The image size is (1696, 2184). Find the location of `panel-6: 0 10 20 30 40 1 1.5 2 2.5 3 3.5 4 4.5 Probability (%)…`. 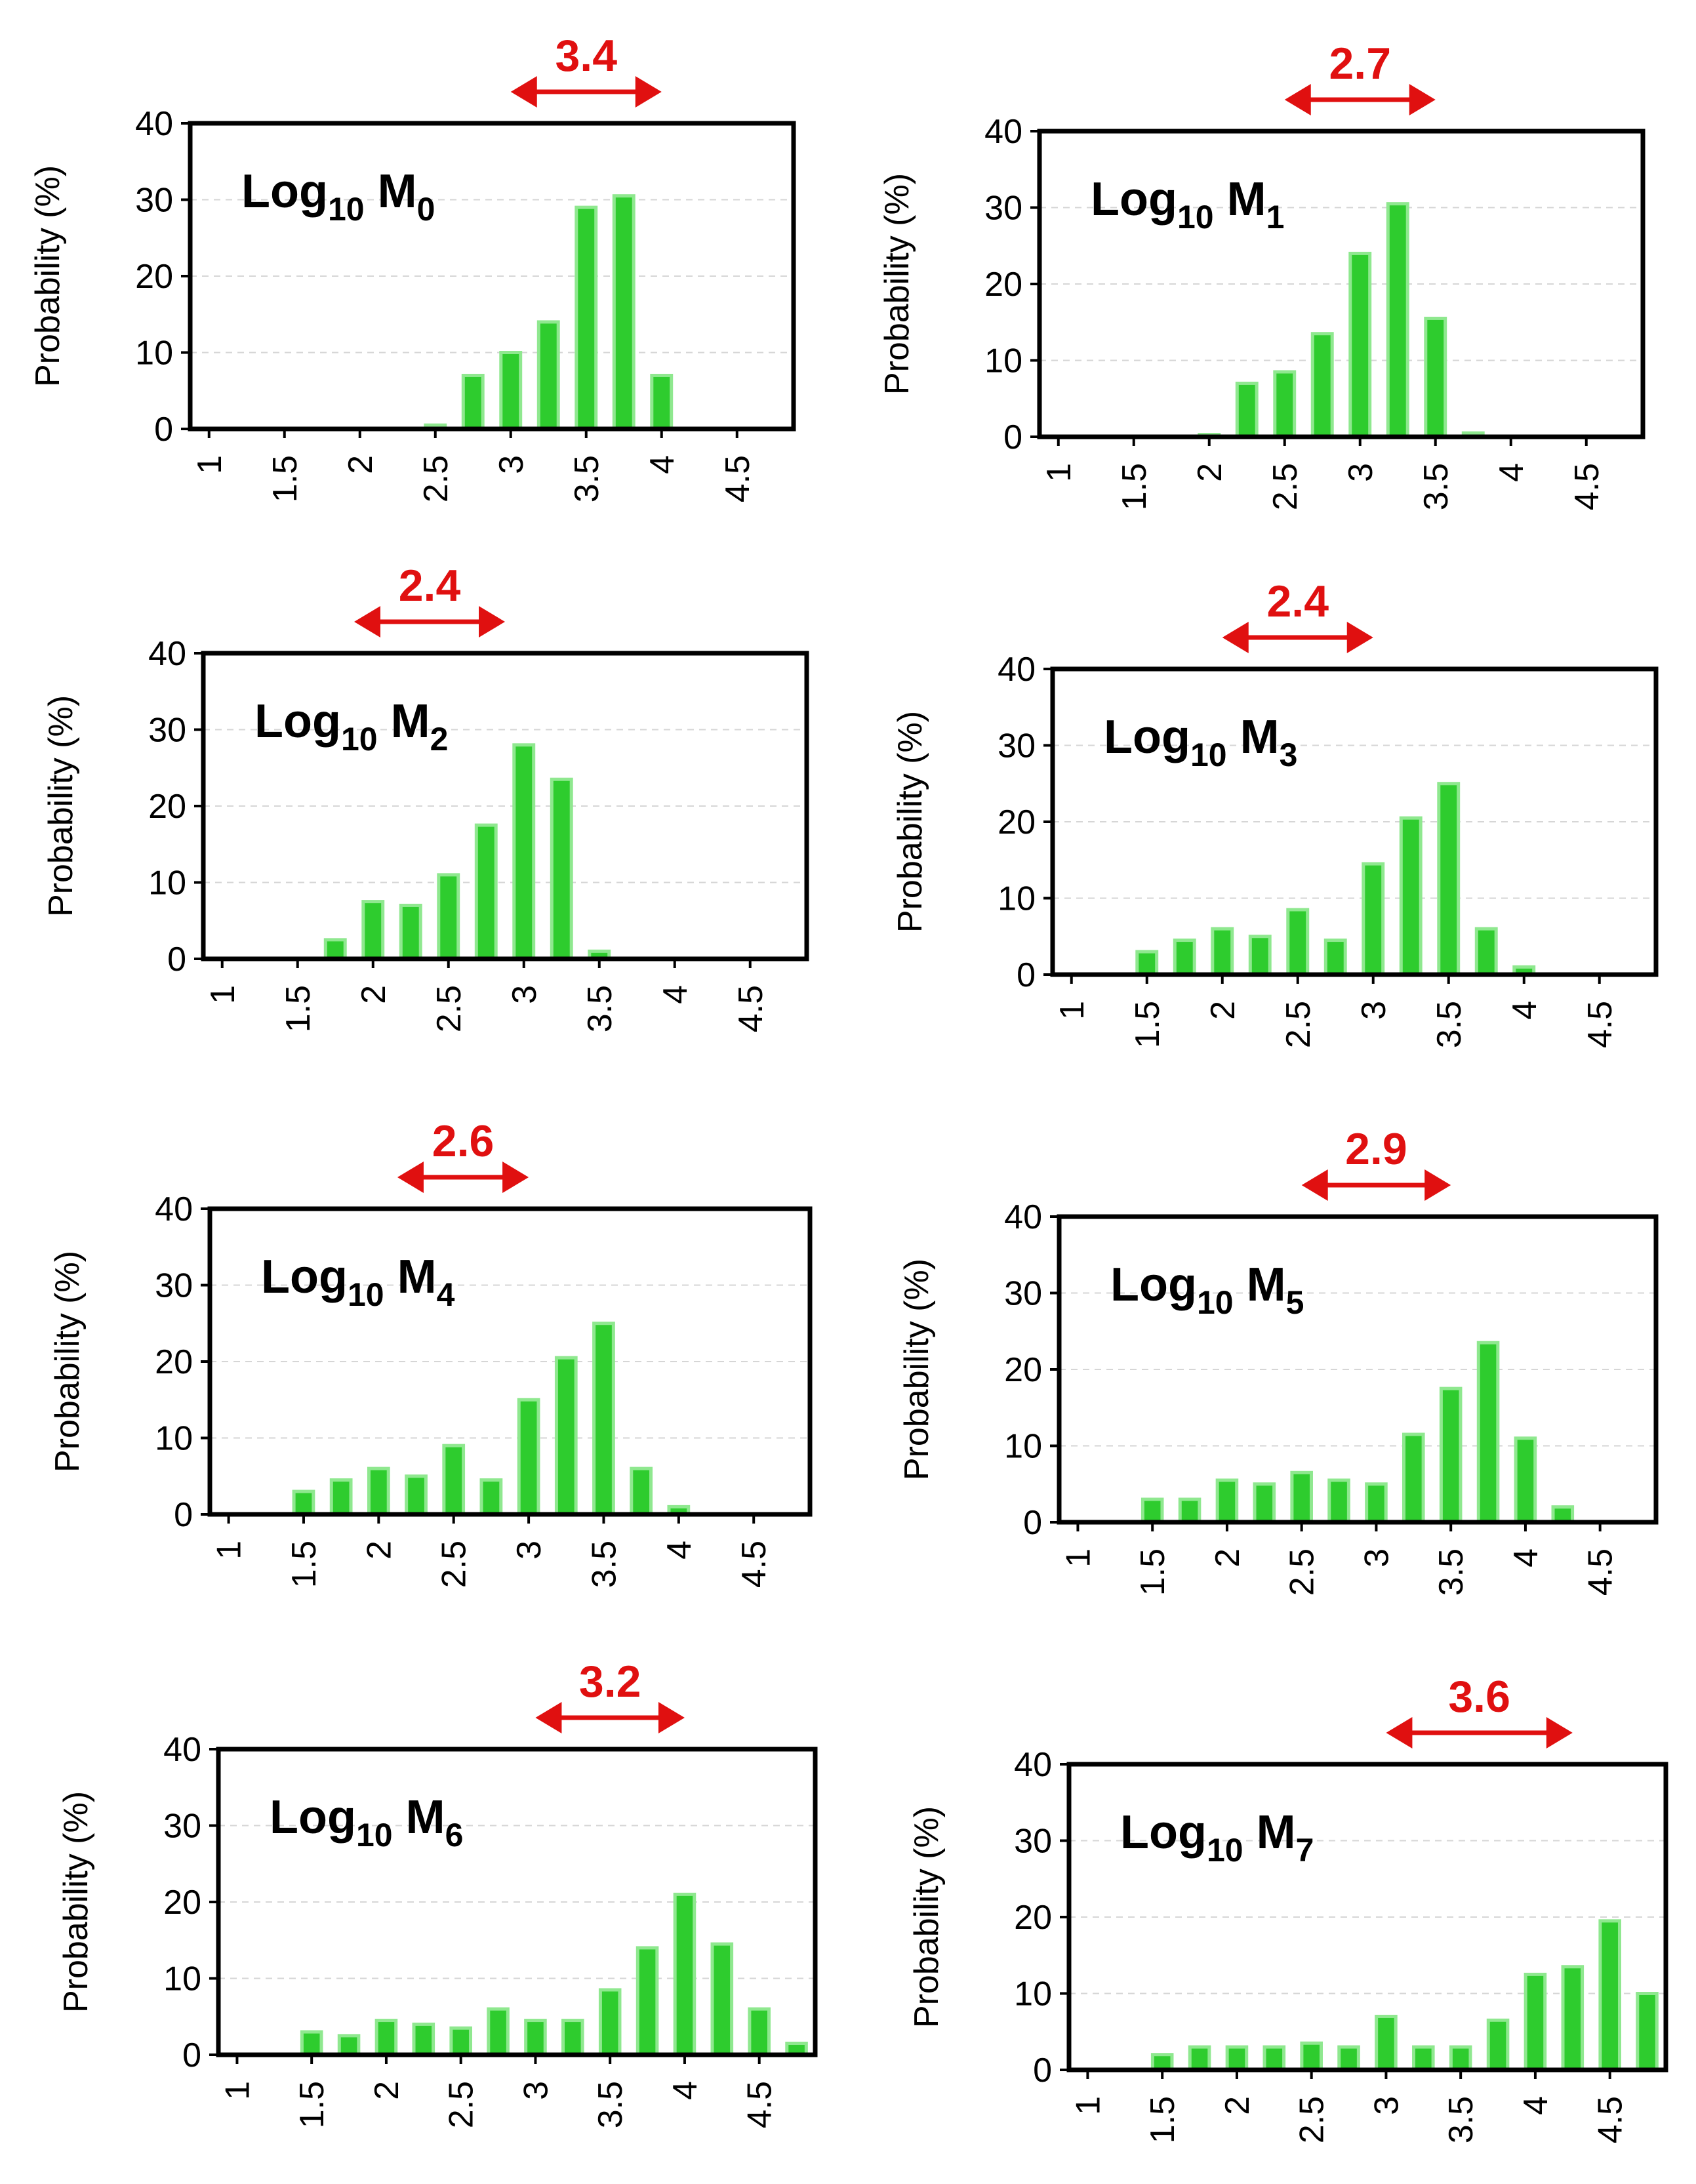

panel-6: 0 10 20 30 40 1 1.5 2 2.5 3 3.5 4 4.5 Probability (%)… is located at coordinates (438, 1892).